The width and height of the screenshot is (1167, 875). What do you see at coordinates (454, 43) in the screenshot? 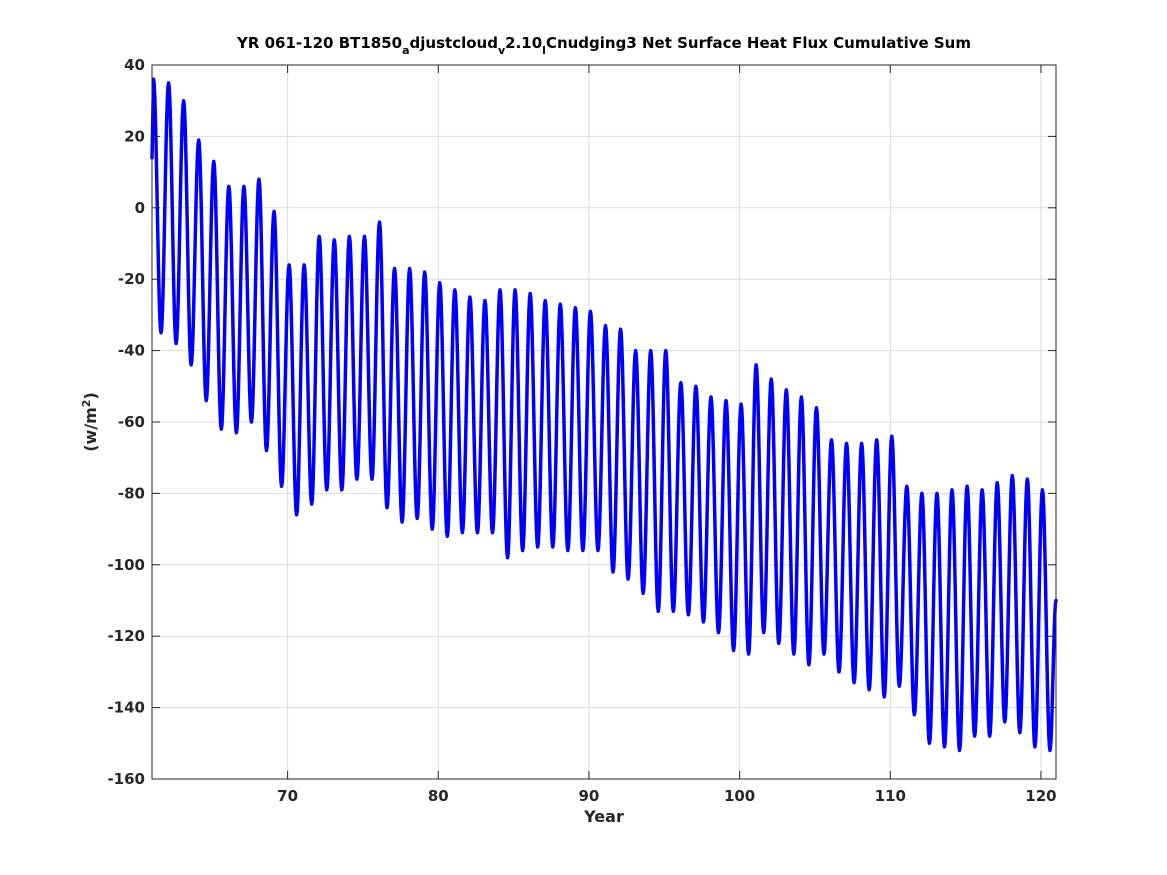
I see `title-mid-1: djustcloud` at bounding box center [454, 43].